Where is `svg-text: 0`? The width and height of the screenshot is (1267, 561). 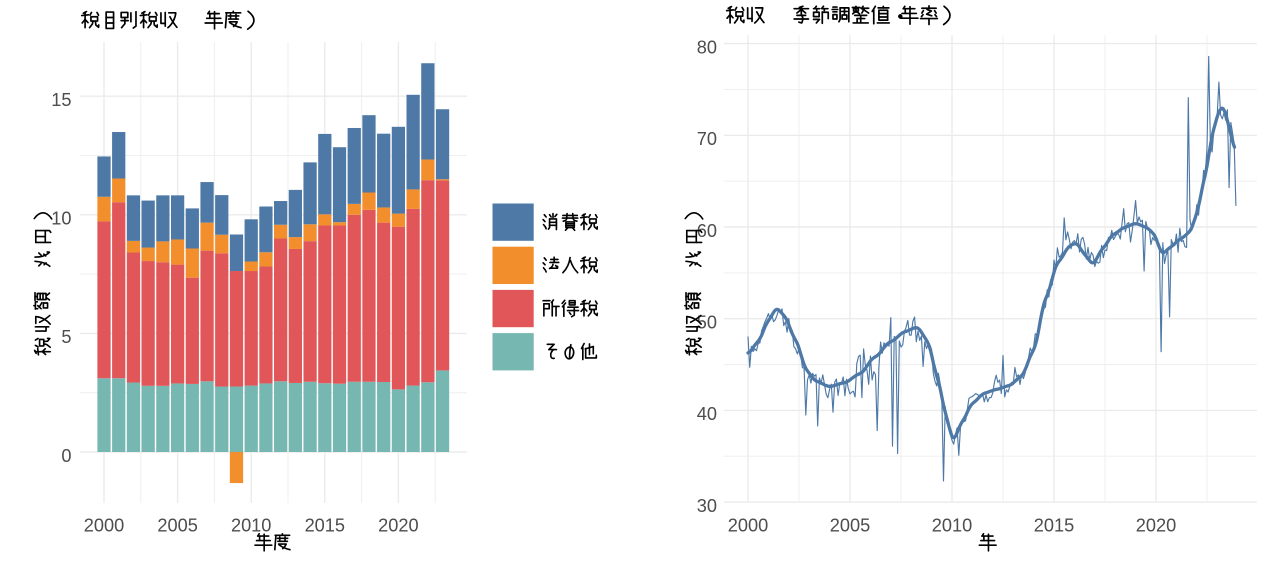 svg-text: 0 is located at coordinates (66, 456).